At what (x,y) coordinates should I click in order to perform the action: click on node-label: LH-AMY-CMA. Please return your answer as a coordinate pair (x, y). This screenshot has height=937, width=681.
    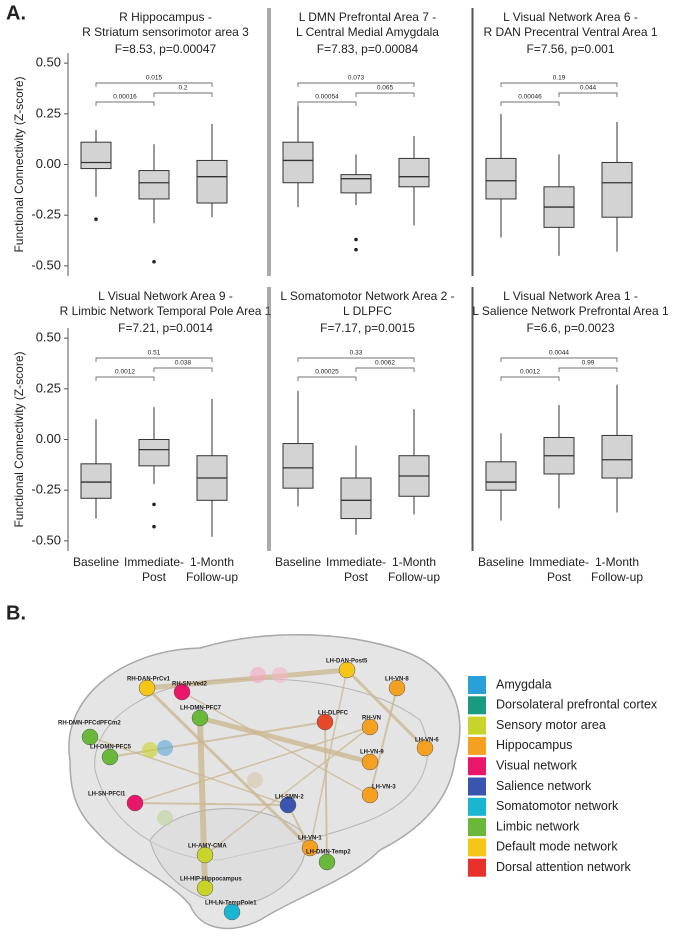
    Looking at the image, I should click on (207, 847).